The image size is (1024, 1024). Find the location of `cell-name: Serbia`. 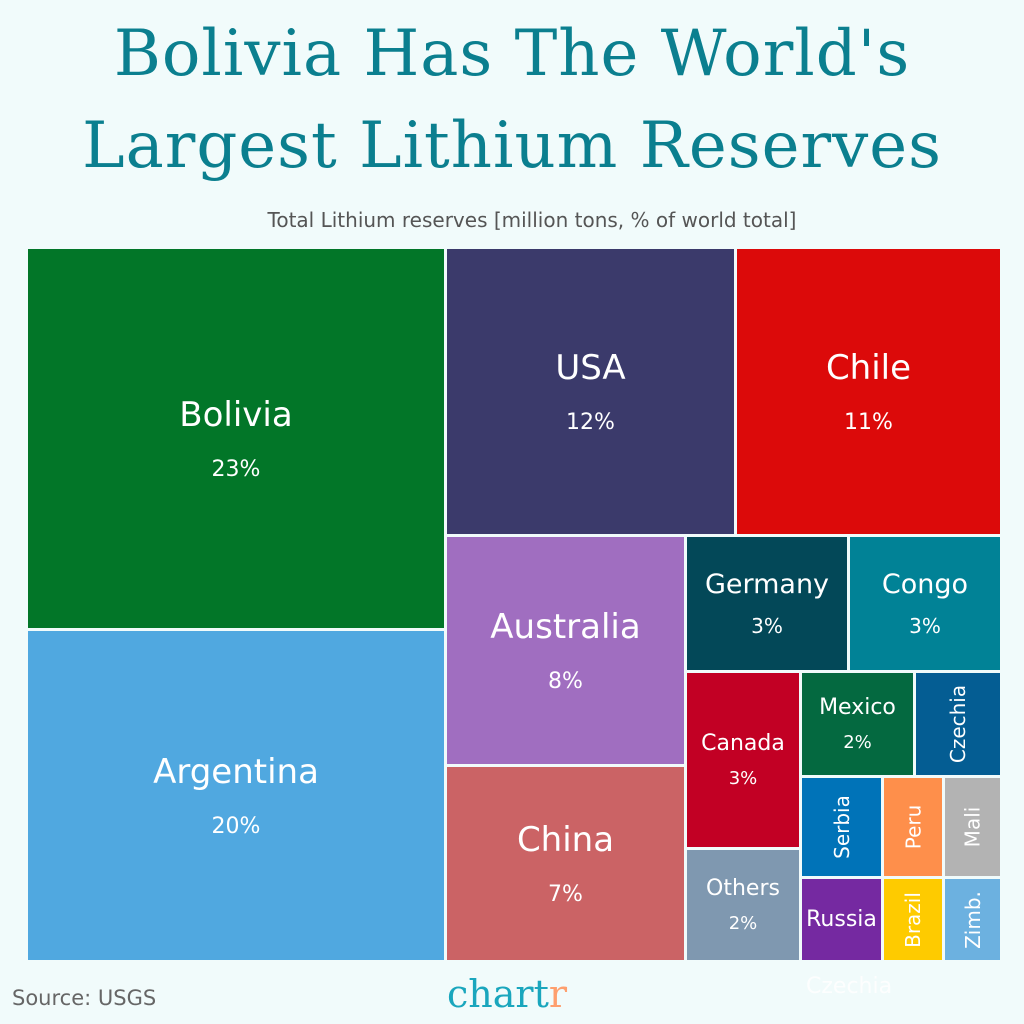

cell-name: Serbia is located at coordinates (841, 827).